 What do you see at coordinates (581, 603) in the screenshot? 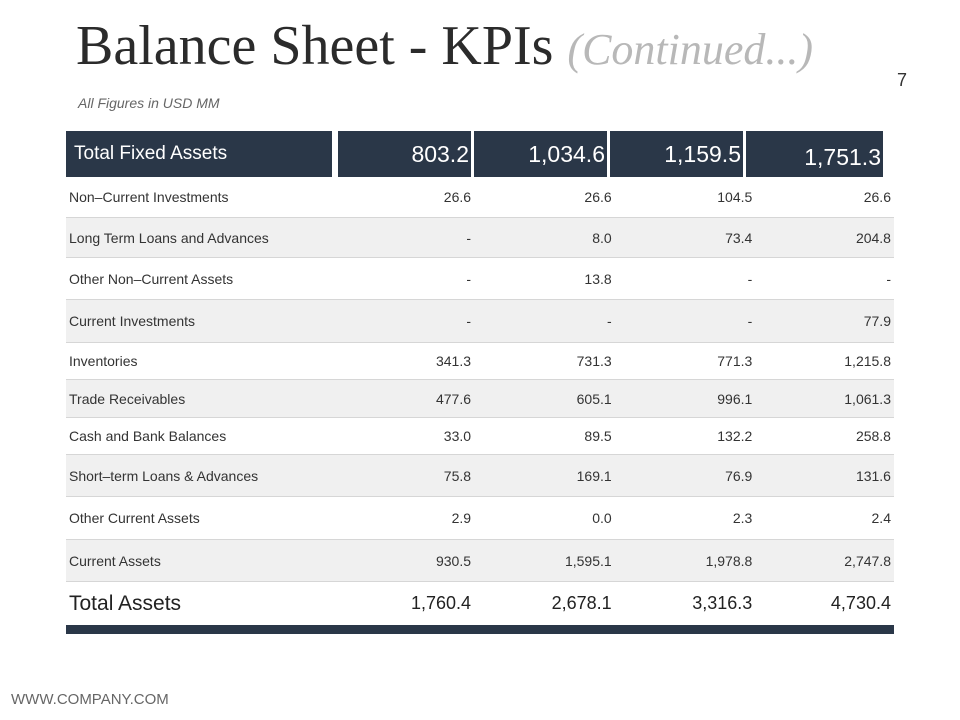
I see `total-value: 2,678.1` at bounding box center [581, 603].